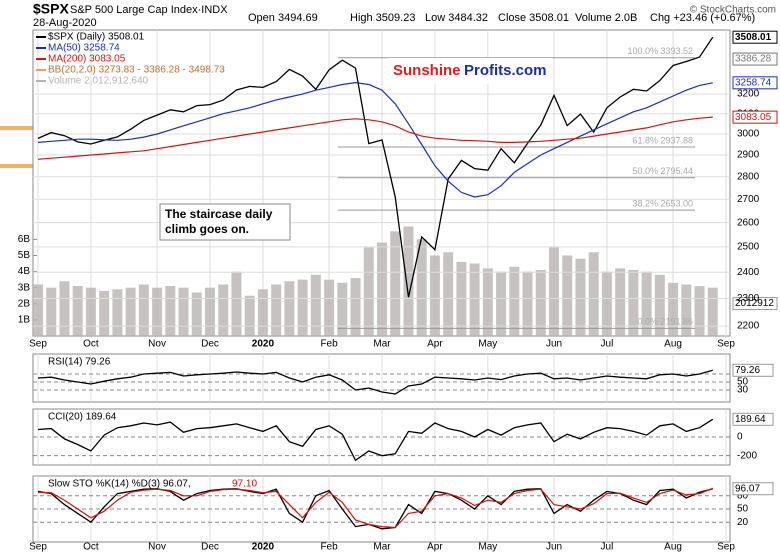 Image resolution: width=780 pixels, height=552 pixels. What do you see at coordinates (24, 287) in the screenshot?
I see `y2-tick-label: 3B` at bounding box center [24, 287].